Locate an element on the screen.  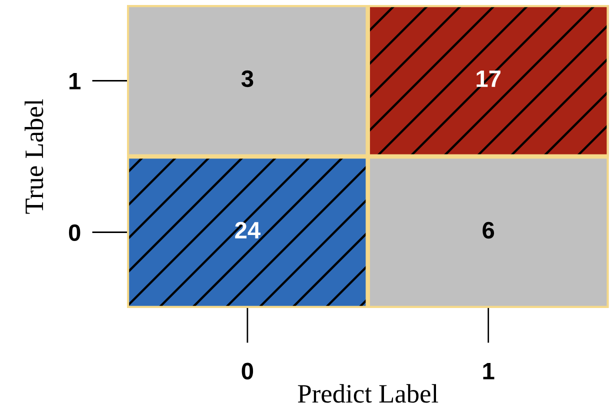
x-axis-title: Predict Label is located at coordinates (368, 393).